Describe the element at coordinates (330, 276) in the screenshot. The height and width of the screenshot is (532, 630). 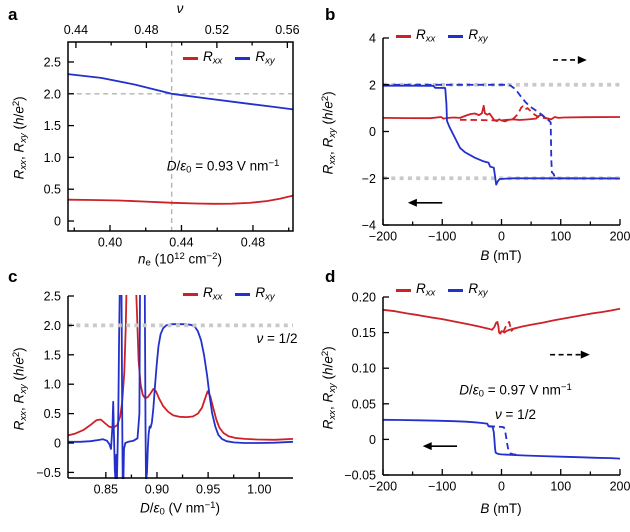
I see `panel-d-label: d` at that location.